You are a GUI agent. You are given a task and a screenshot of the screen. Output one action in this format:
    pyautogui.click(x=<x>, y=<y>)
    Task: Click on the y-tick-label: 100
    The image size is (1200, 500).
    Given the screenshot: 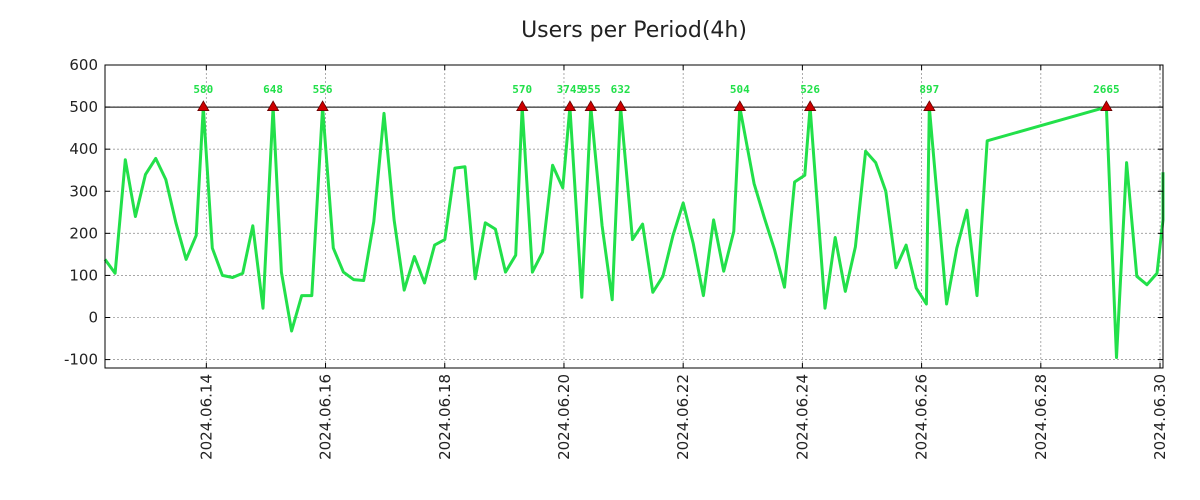 What is the action you would take?
    pyautogui.click(x=83, y=275)
    